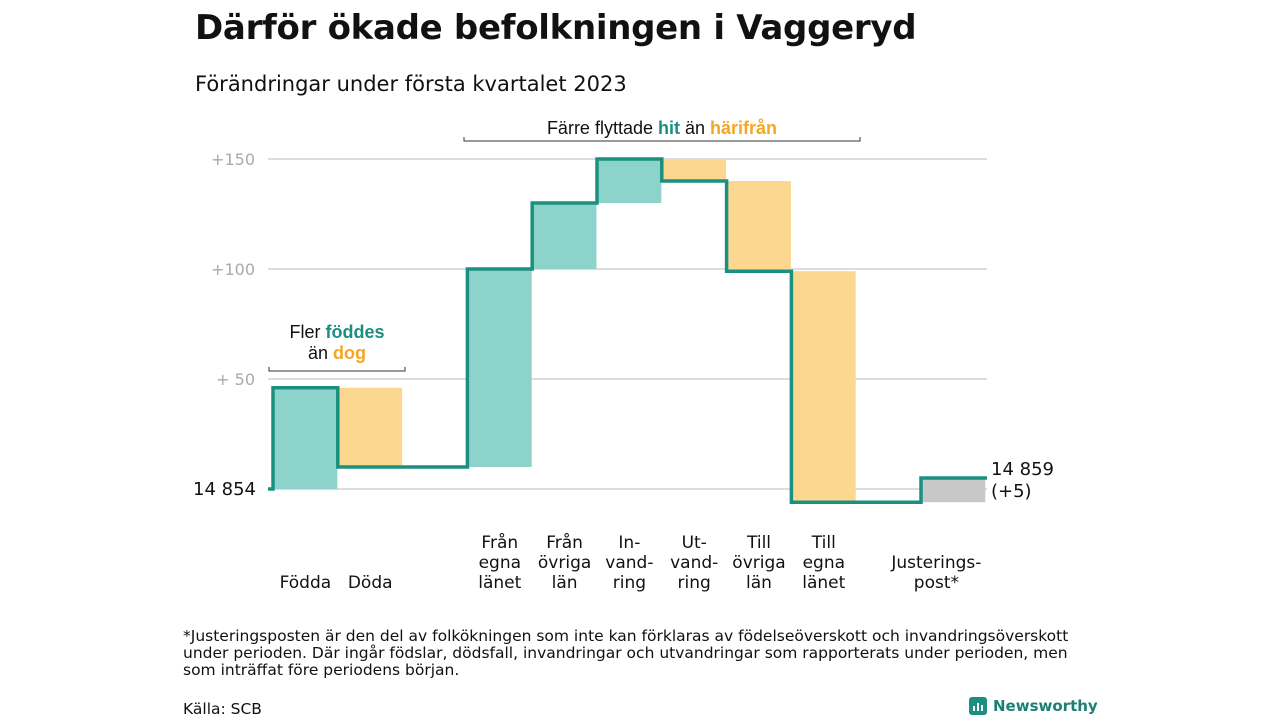 The height and width of the screenshot is (720, 1280). What do you see at coordinates (337, 353) in the screenshot?
I see `births-annotation-line2: än dog` at bounding box center [337, 353].